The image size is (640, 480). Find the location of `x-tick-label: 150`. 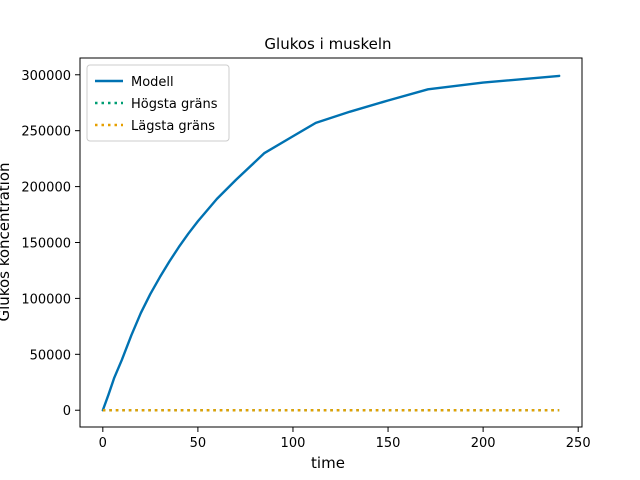

x-tick-label: 150 is located at coordinates (388, 443).